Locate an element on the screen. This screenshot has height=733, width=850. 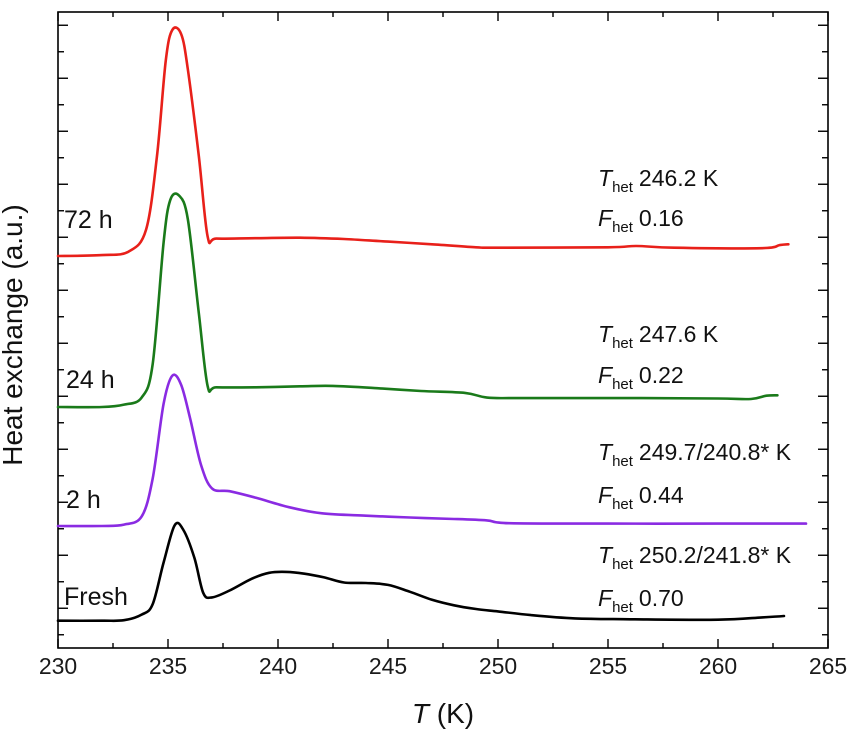
x-tick-labels: 230 235 240 245 250 255 260 265 is located at coordinates (443, 666).